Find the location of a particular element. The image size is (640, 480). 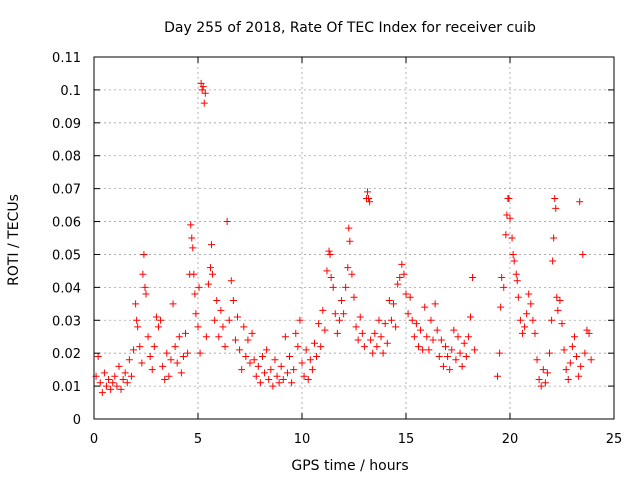

y-tick-label: 0.06 is located at coordinates (66, 223).